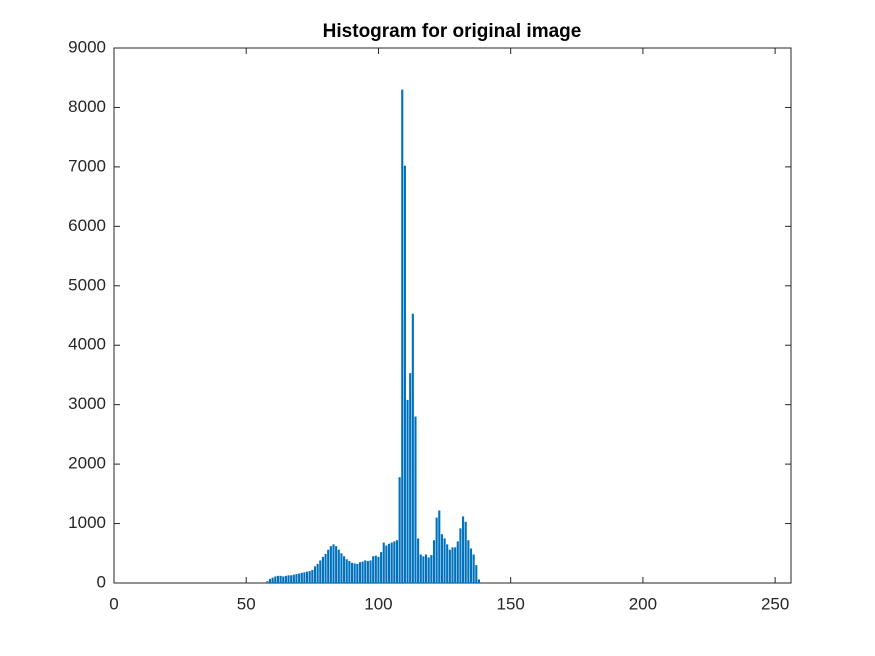 The image size is (875, 656). What do you see at coordinates (775, 603) in the screenshot?
I see `x-tick-label: 250` at bounding box center [775, 603].